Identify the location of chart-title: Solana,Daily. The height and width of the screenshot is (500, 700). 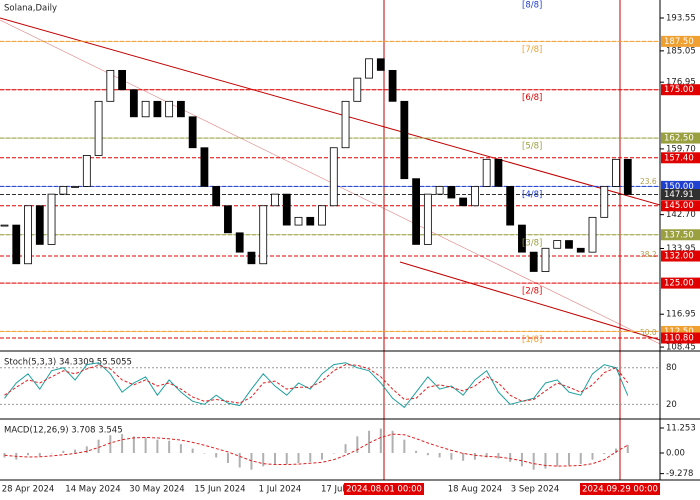
(30, 9).